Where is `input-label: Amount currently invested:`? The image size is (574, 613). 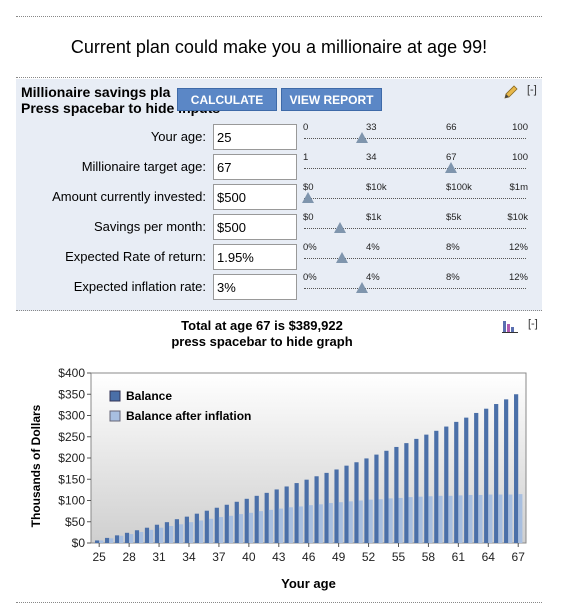
input-label: Amount currently invested: is located at coordinates (129, 196).